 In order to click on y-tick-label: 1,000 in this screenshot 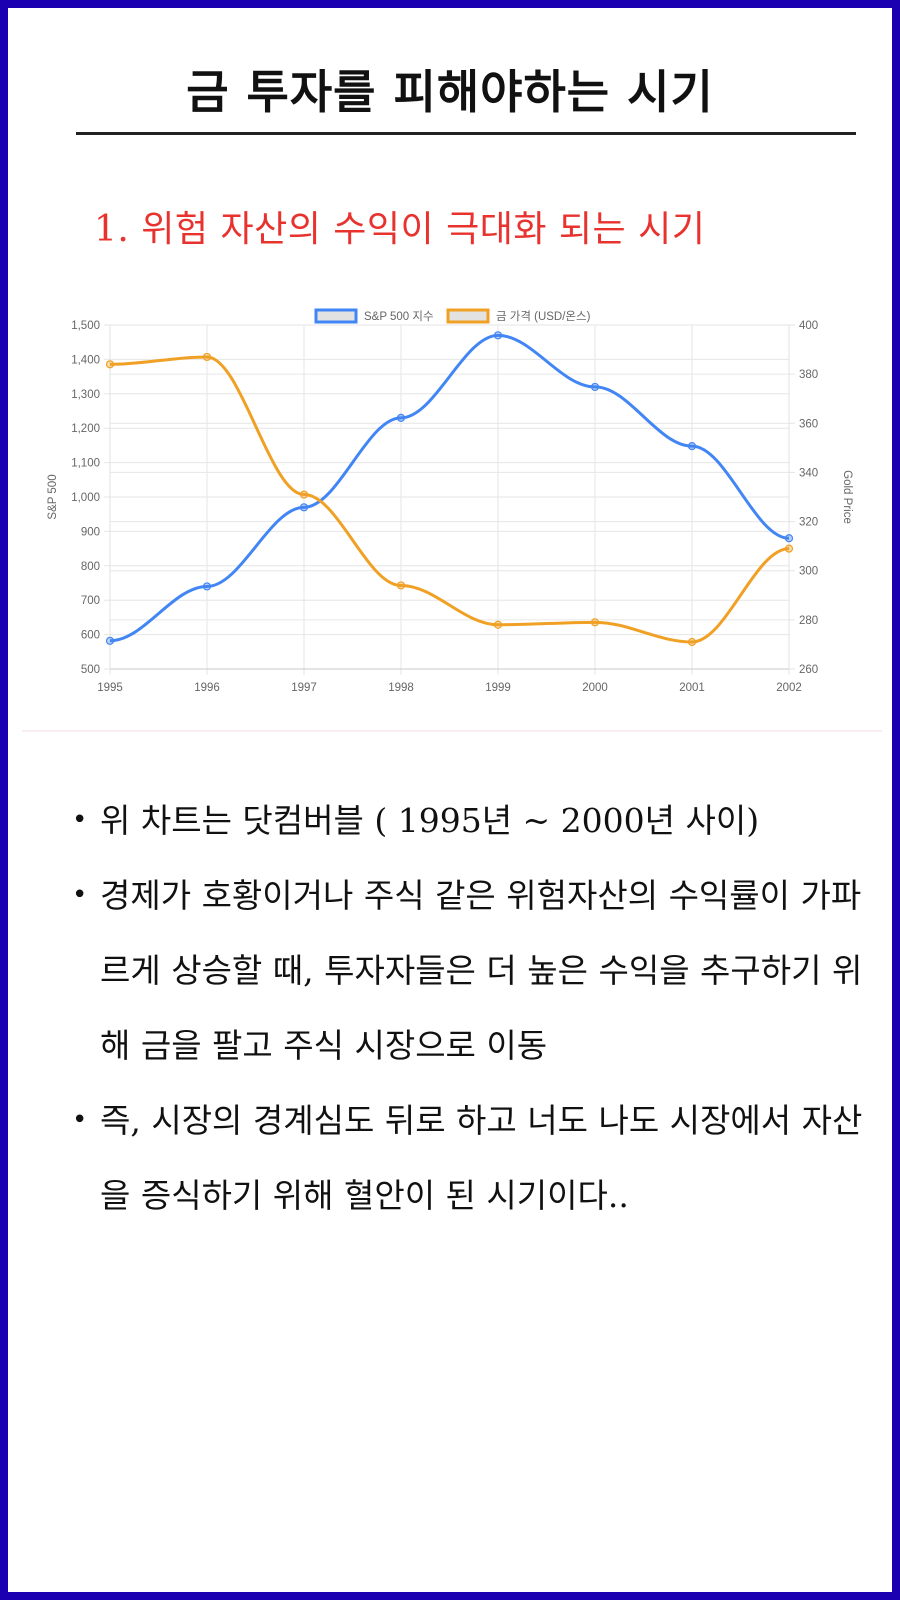, I will do `click(85, 498)`.